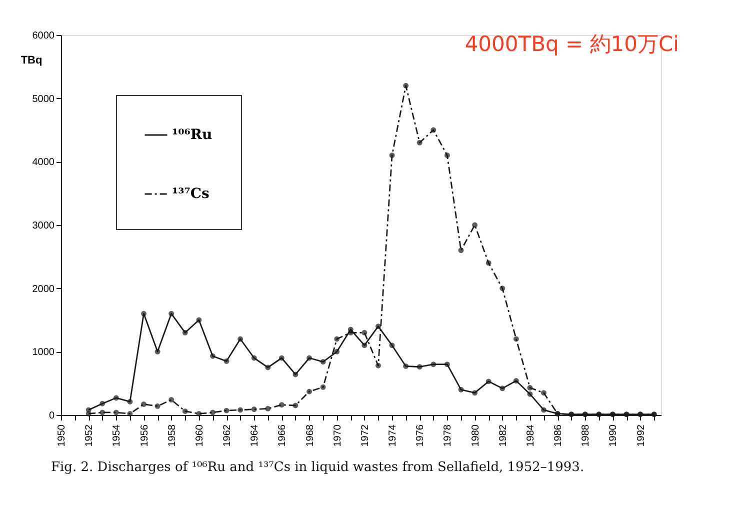 This screenshot has width=746, height=516. What do you see at coordinates (558, 435) in the screenshot?
I see `x-tick-label: 1986` at bounding box center [558, 435].